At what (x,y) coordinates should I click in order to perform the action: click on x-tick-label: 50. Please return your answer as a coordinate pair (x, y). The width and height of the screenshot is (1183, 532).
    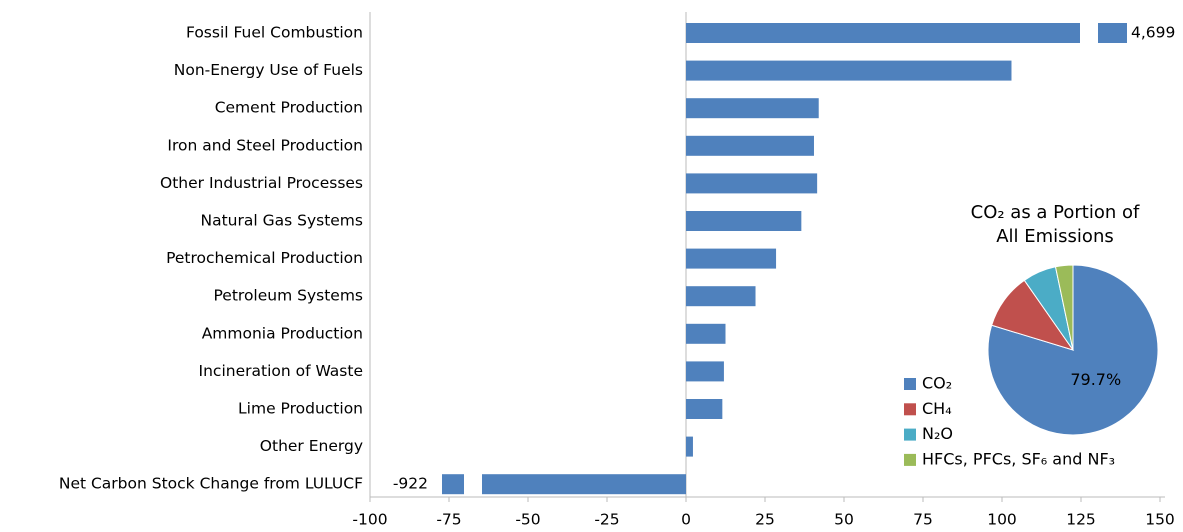
    Looking at the image, I should click on (844, 520).